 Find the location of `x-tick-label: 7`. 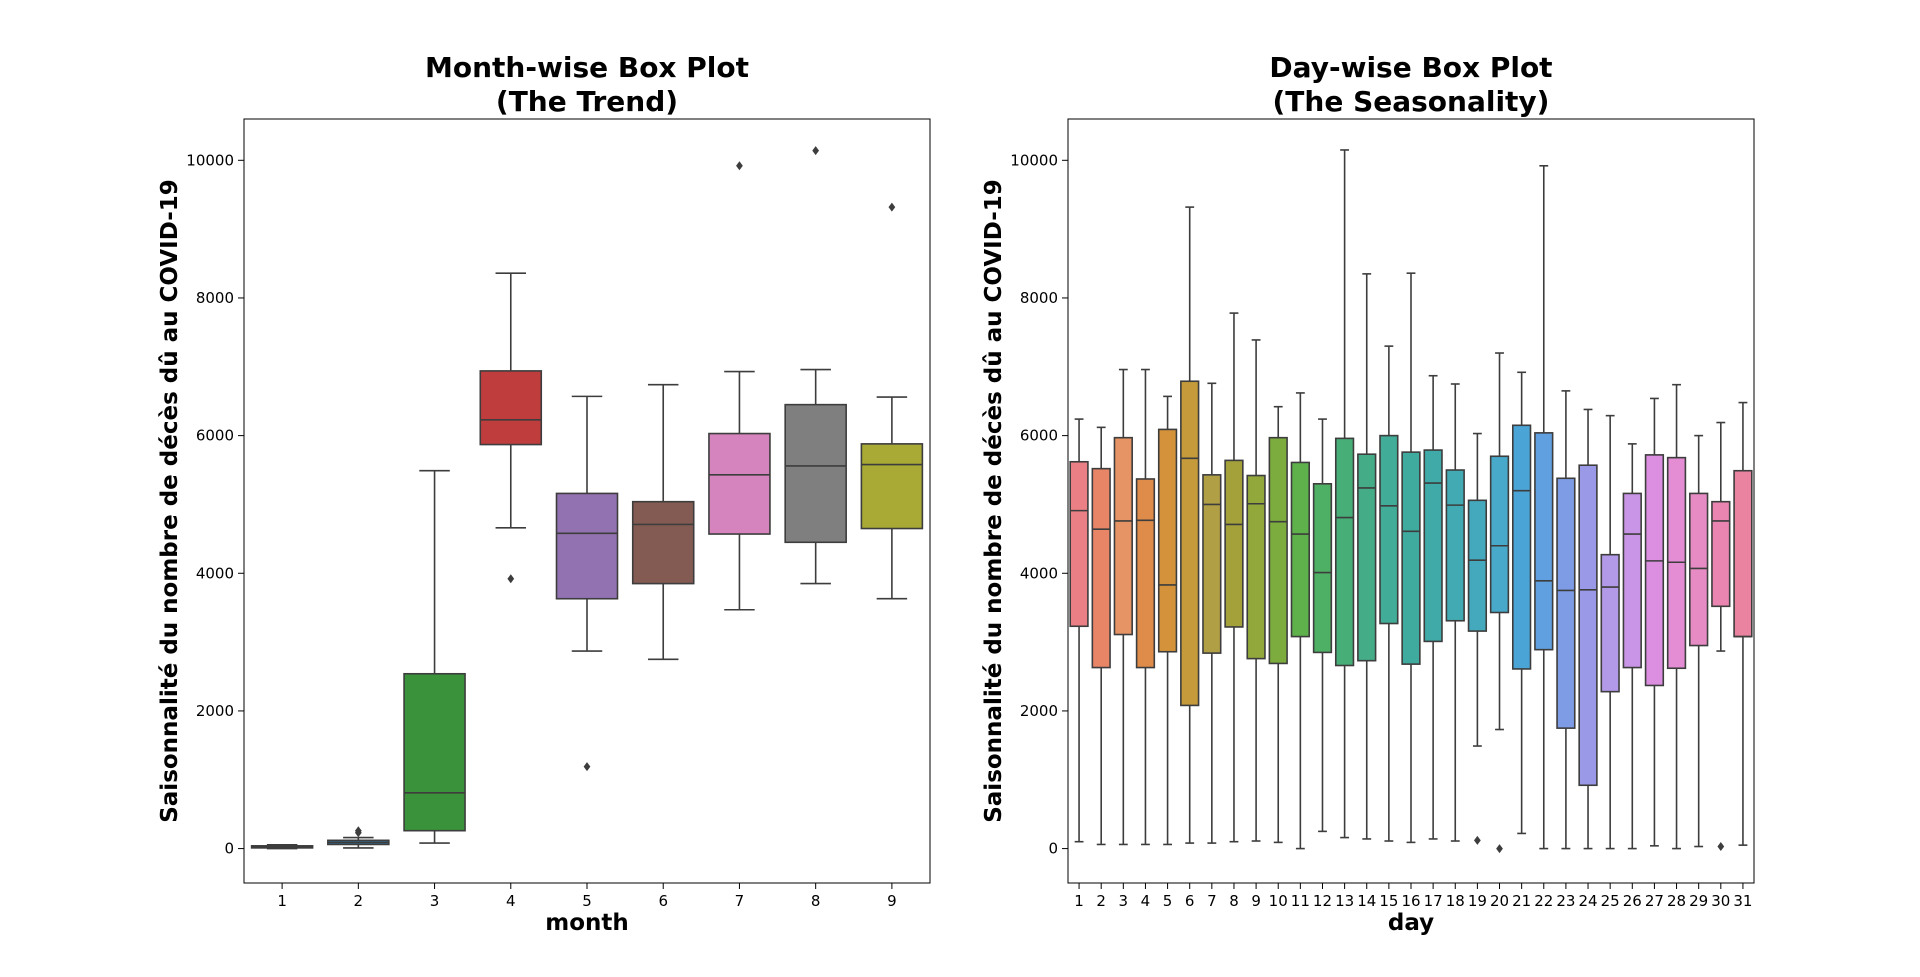

x-tick-label: 7 is located at coordinates (1212, 901).